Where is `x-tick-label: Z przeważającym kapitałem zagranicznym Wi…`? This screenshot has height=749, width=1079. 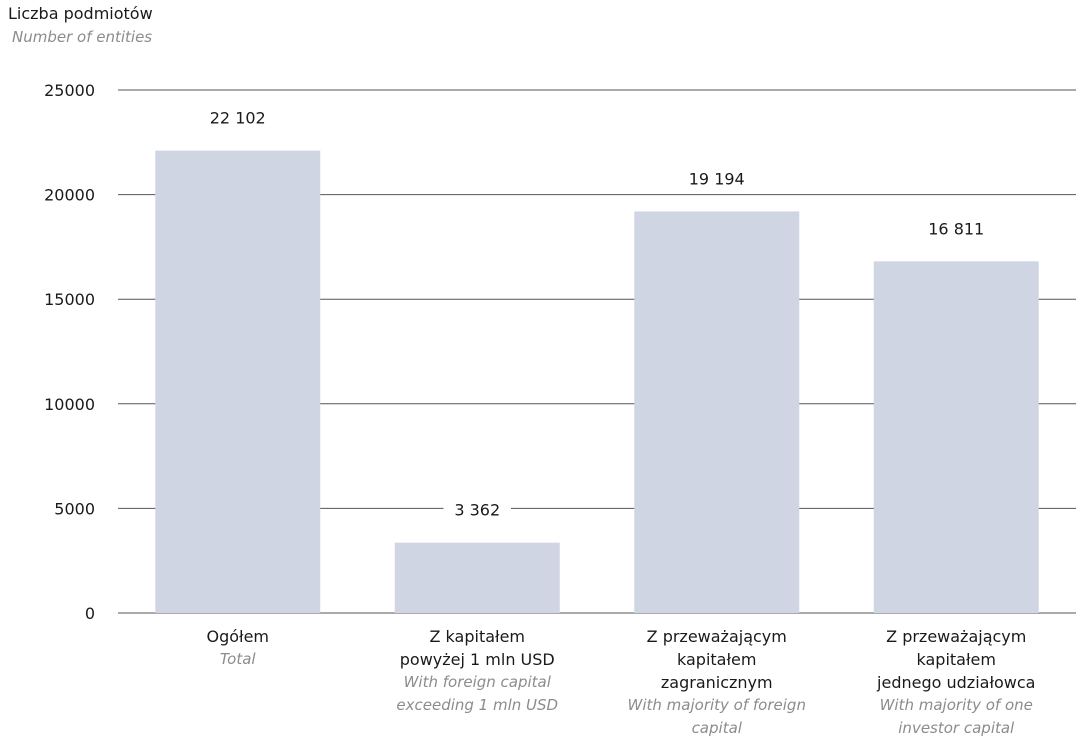 x-tick-label: Z przeważającym kapitałem zagranicznym Wi… is located at coordinates (717, 682).